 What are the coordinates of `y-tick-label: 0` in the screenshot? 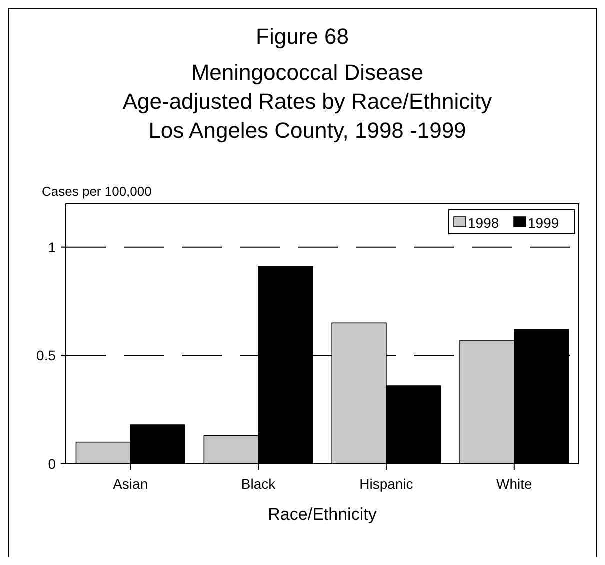 It's located at (52, 464).